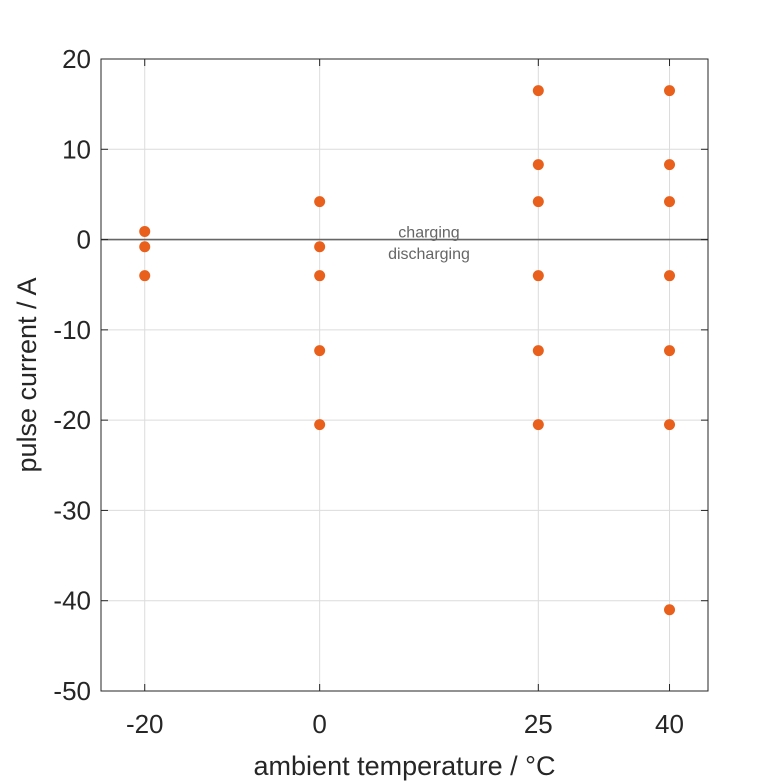 The width and height of the screenshot is (781, 781). I want to click on x-tick-label: -20, so click(145, 724).